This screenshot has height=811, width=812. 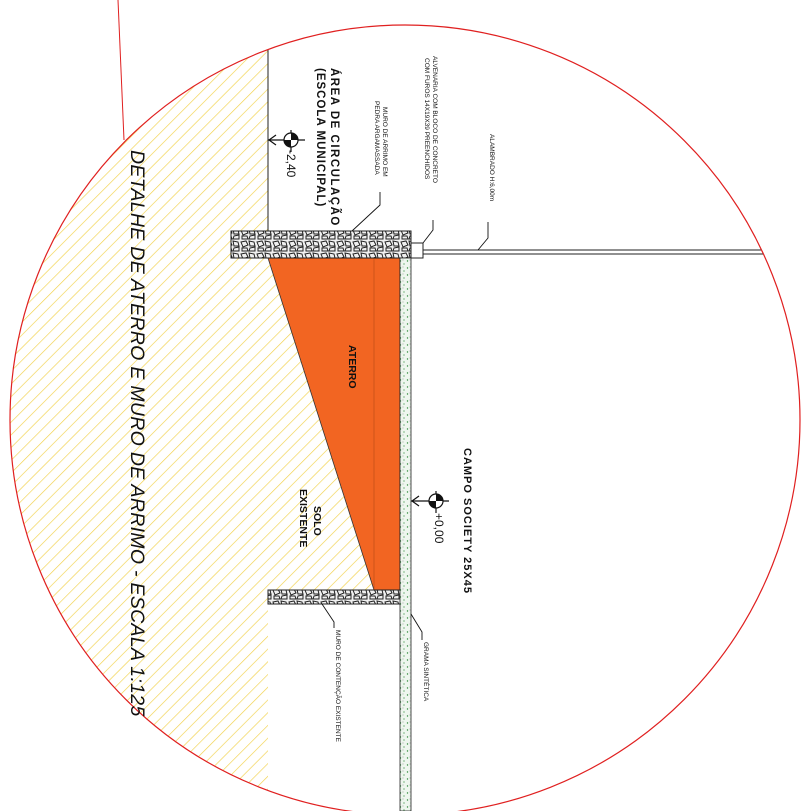 I want to click on muro-arrimo-label-line2: PEDRA ARGAMASSADA, so click(x=376, y=138).